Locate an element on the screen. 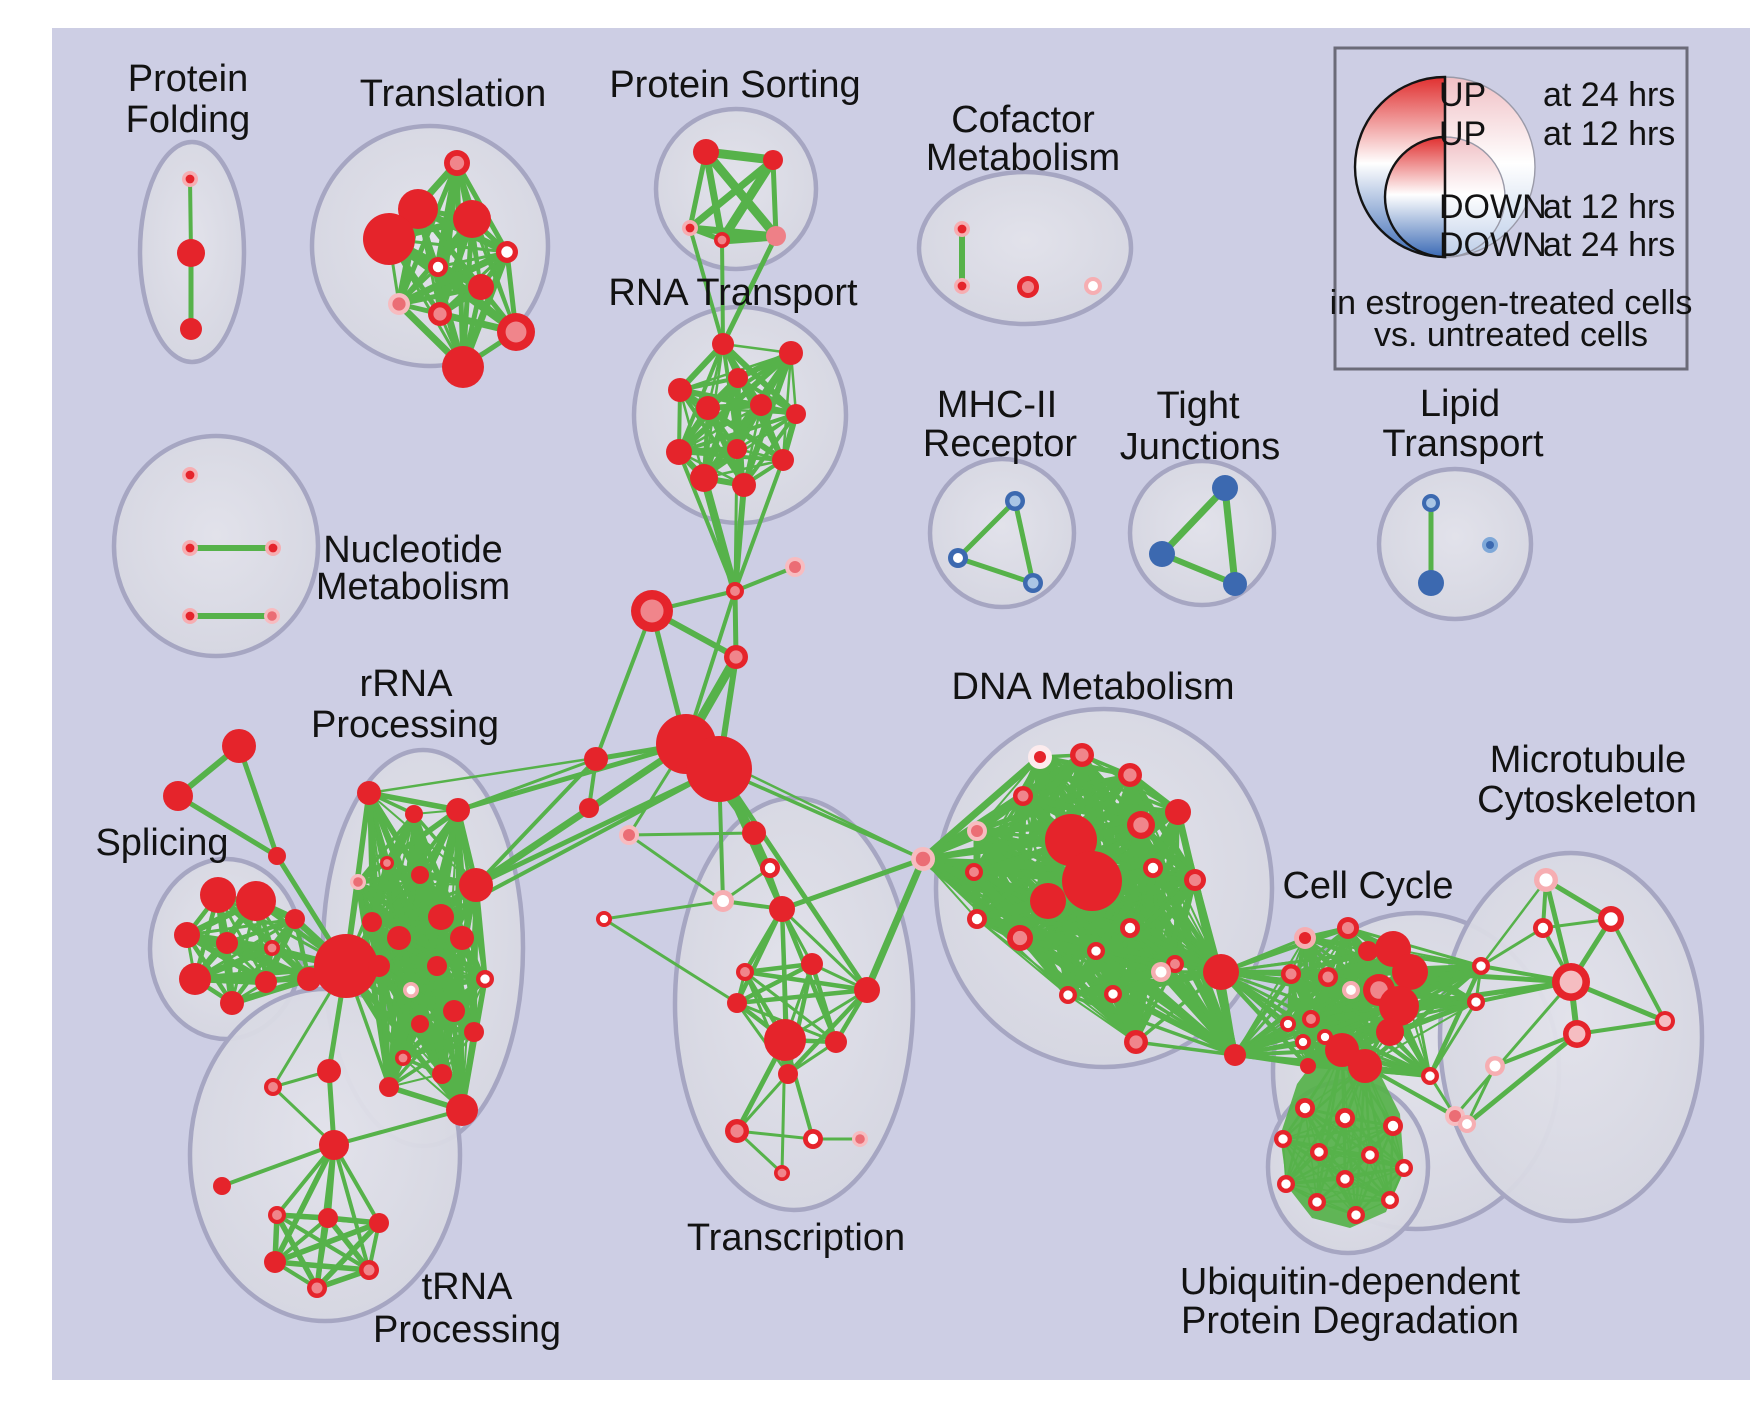 The width and height of the screenshot is (1750, 1408). edge-protein-sorting-mesh is located at coordinates (747, 200).